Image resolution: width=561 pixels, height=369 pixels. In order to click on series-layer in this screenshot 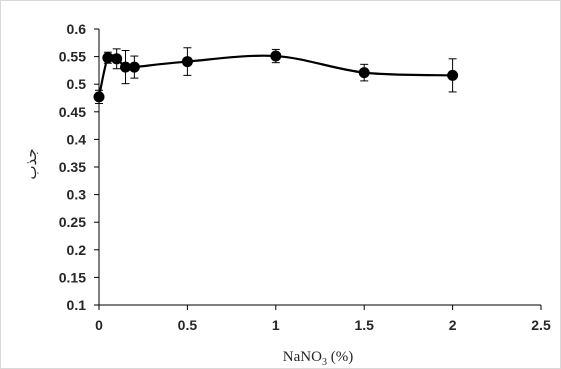, I will do `click(276, 76)`.